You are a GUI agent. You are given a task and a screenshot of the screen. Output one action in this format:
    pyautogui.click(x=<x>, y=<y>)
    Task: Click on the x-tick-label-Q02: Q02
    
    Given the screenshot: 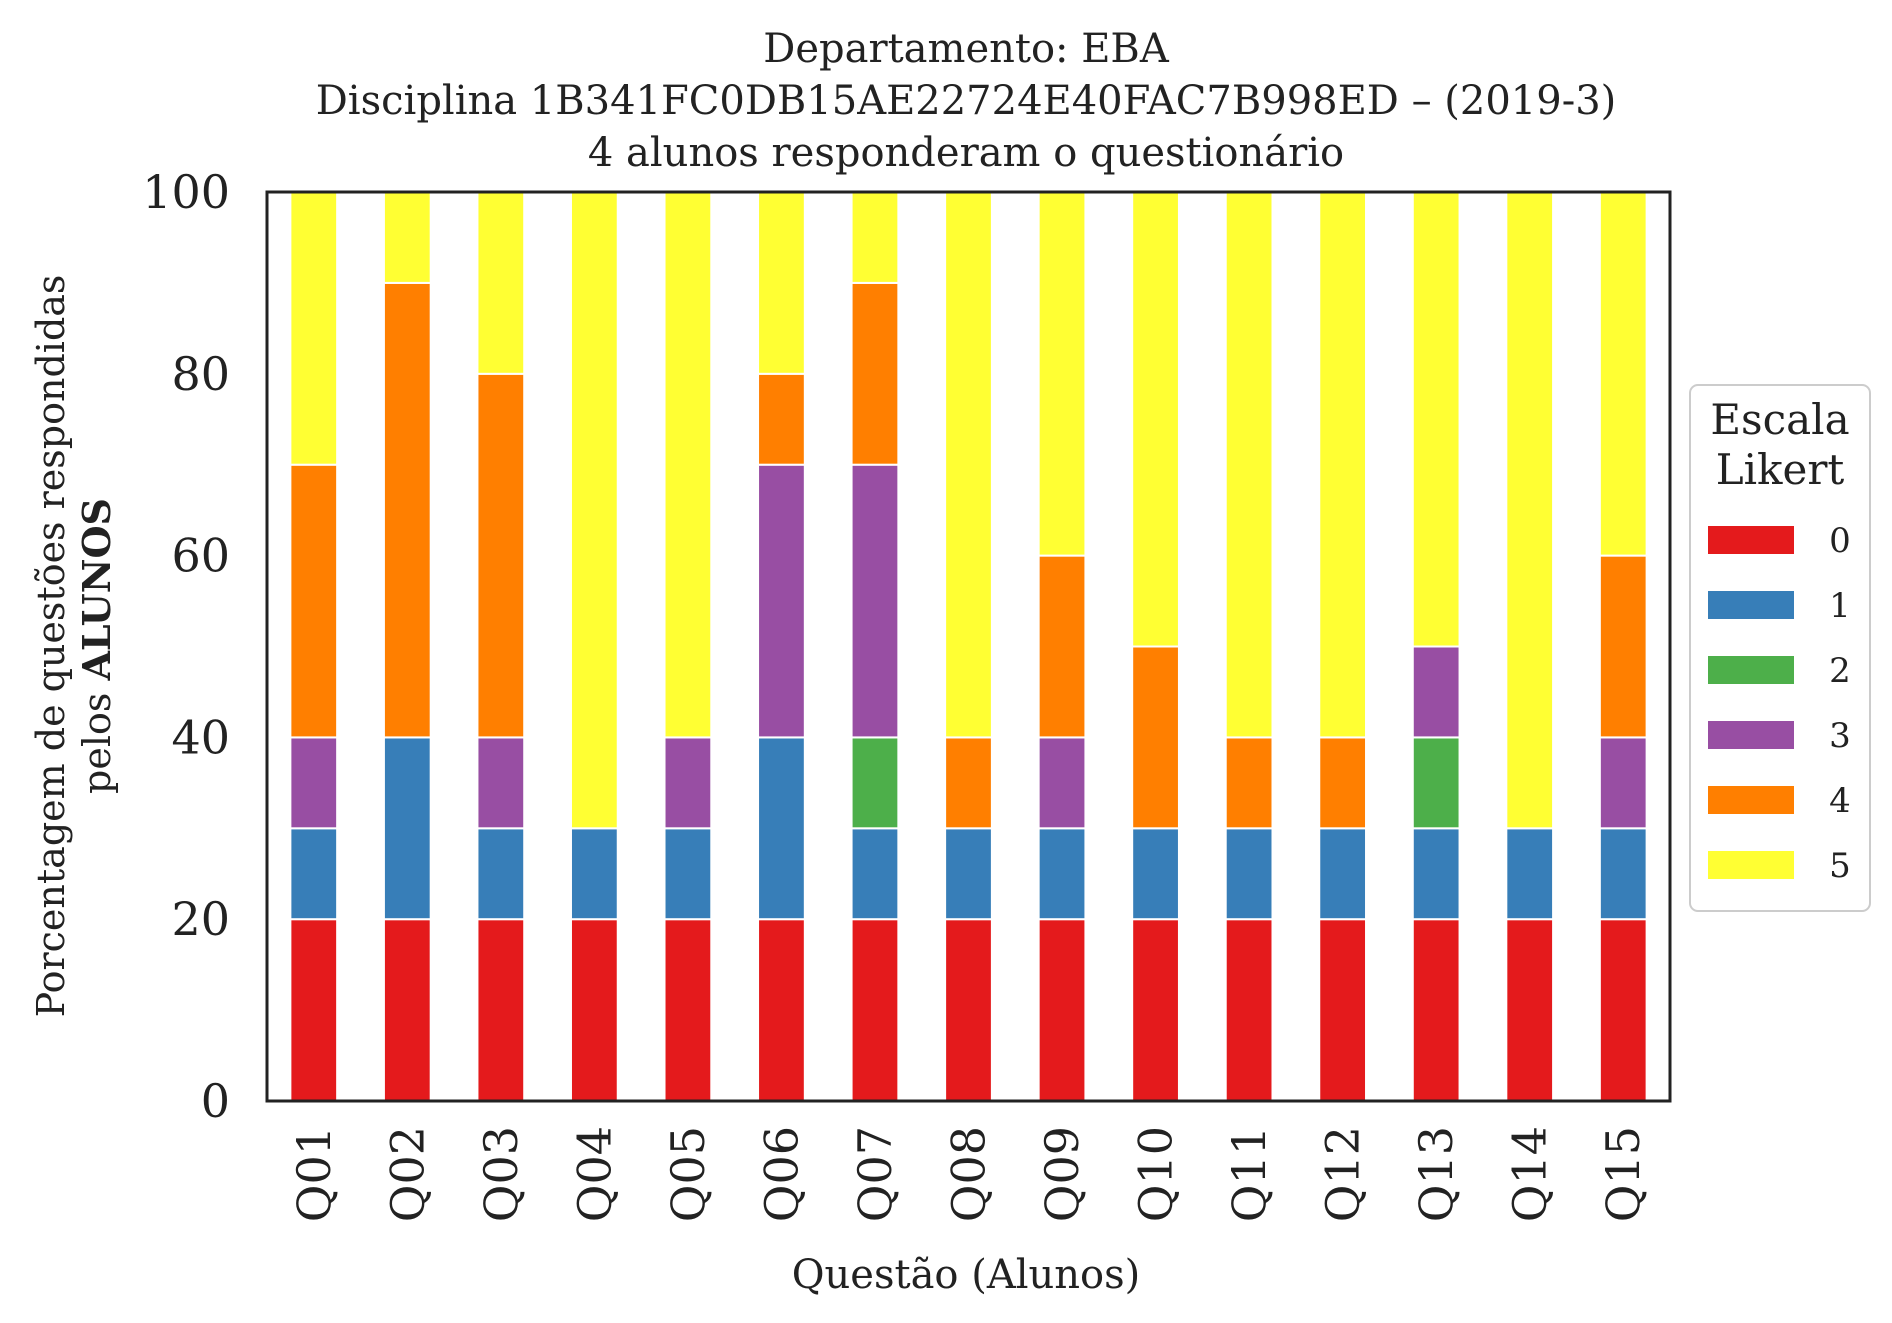 What is the action you would take?
    pyautogui.click(x=407, y=1174)
    